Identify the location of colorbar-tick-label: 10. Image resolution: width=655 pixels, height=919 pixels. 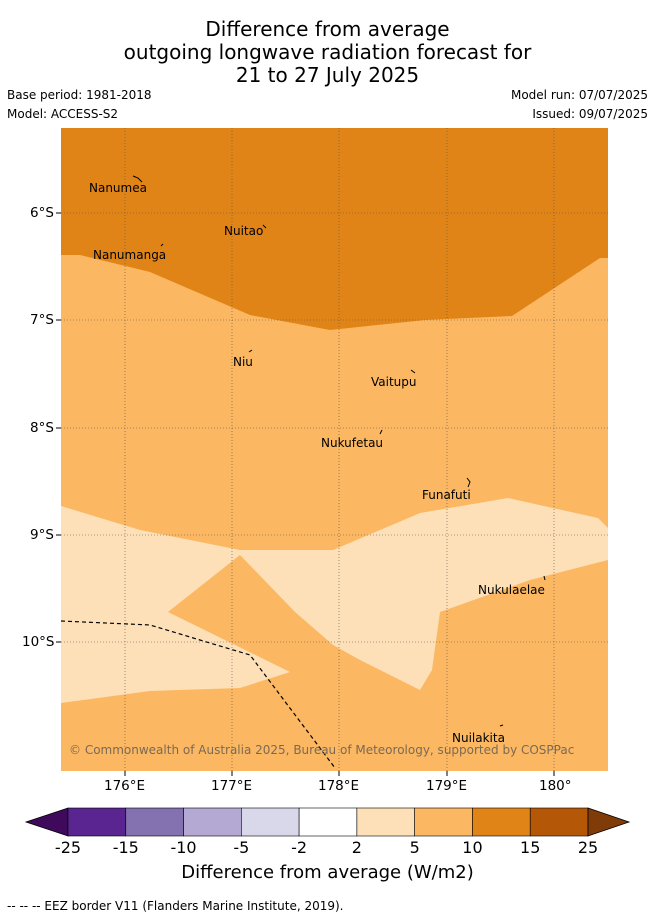
(472, 847).